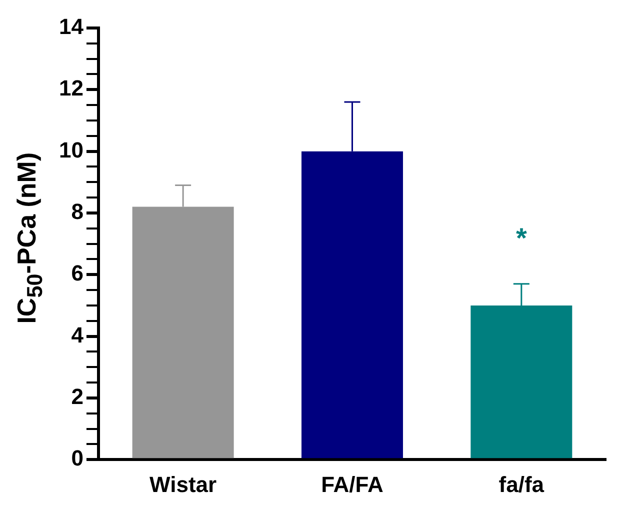  Describe the element at coordinates (184, 484) in the screenshot. I see `x-tick-label: Wistar` at that location.